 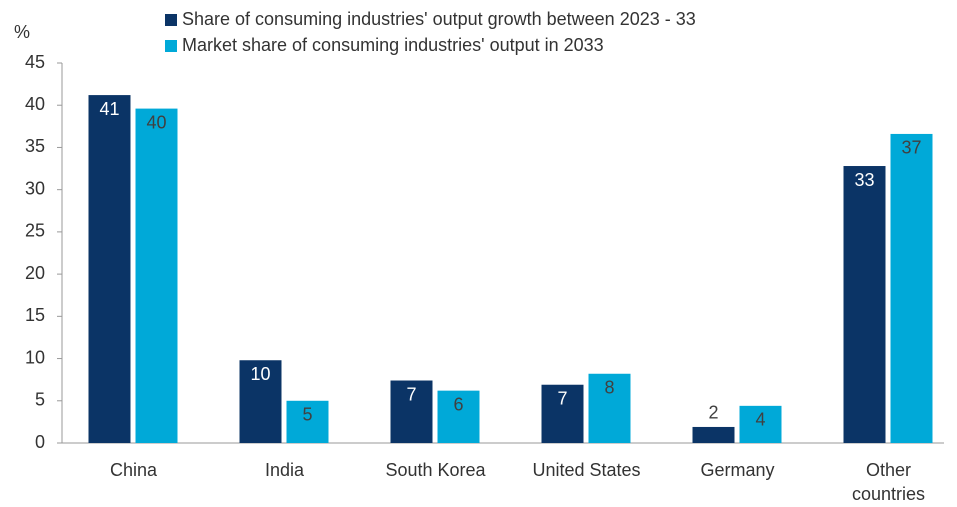 I want to click on data-label: 37, so click(x=911, y=148).